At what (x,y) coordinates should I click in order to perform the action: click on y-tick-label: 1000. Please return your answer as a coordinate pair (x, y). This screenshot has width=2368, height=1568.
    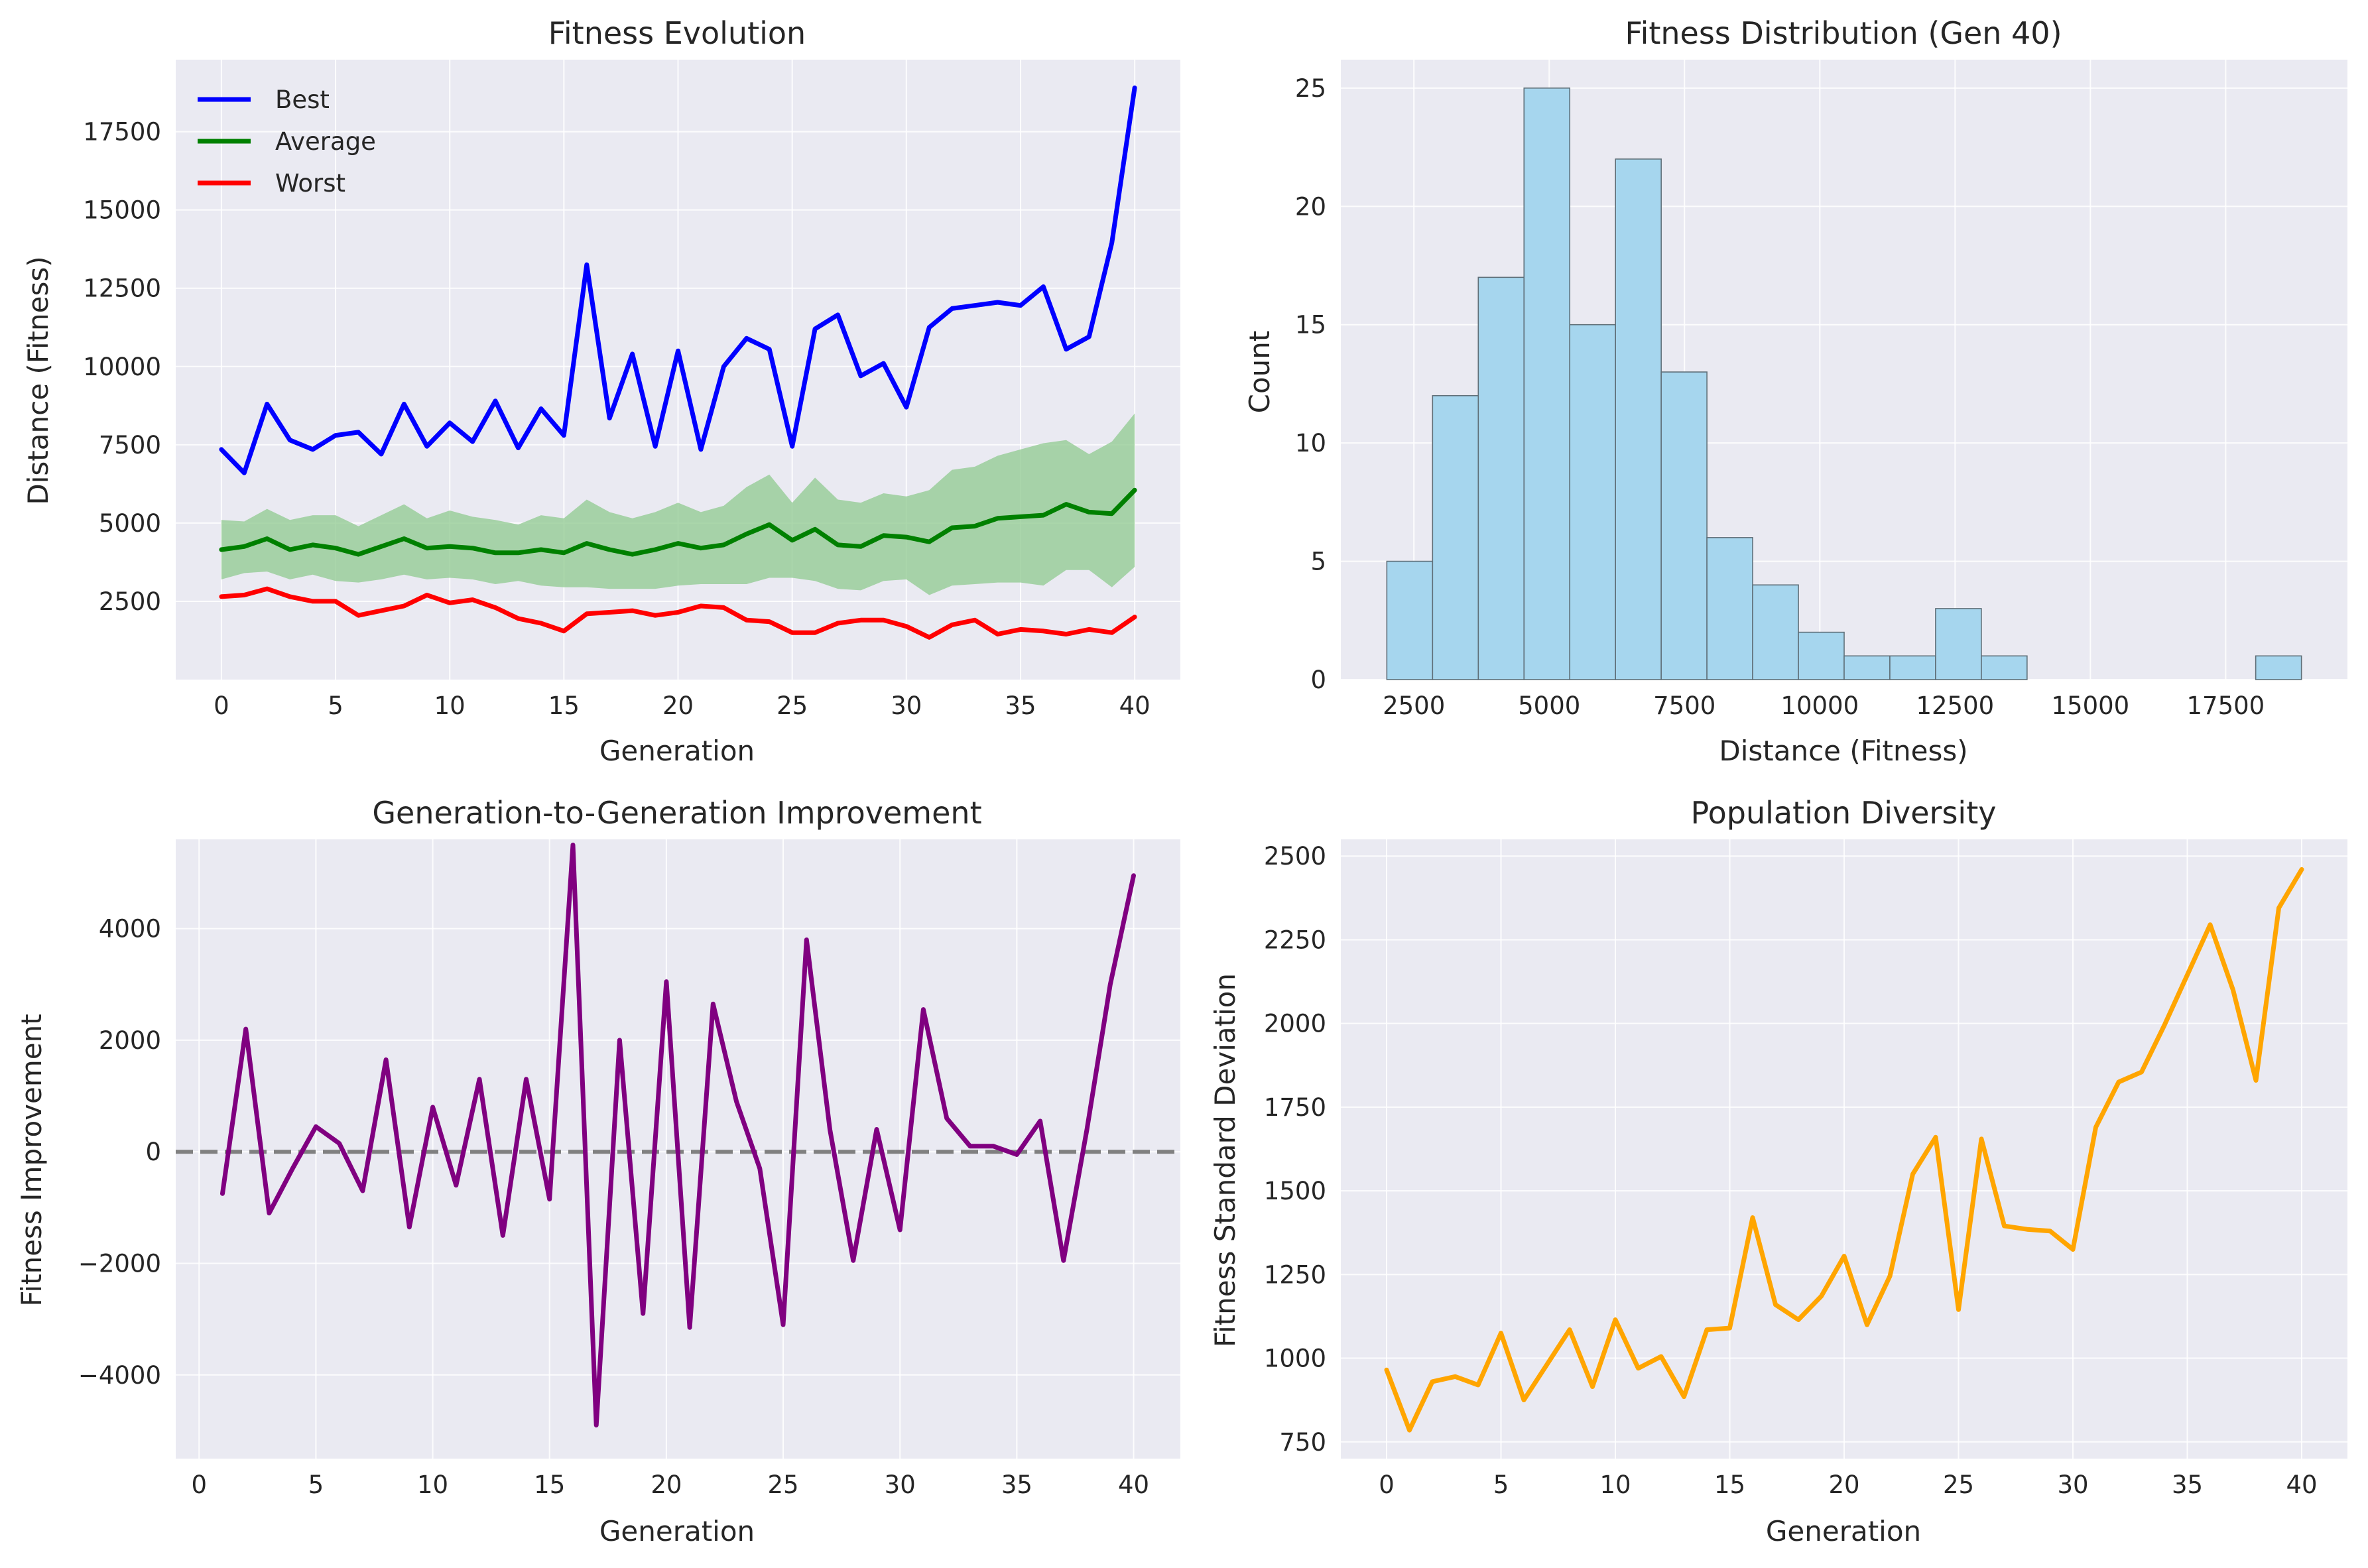
    Looking at the image, I should click on (1295, 1359).